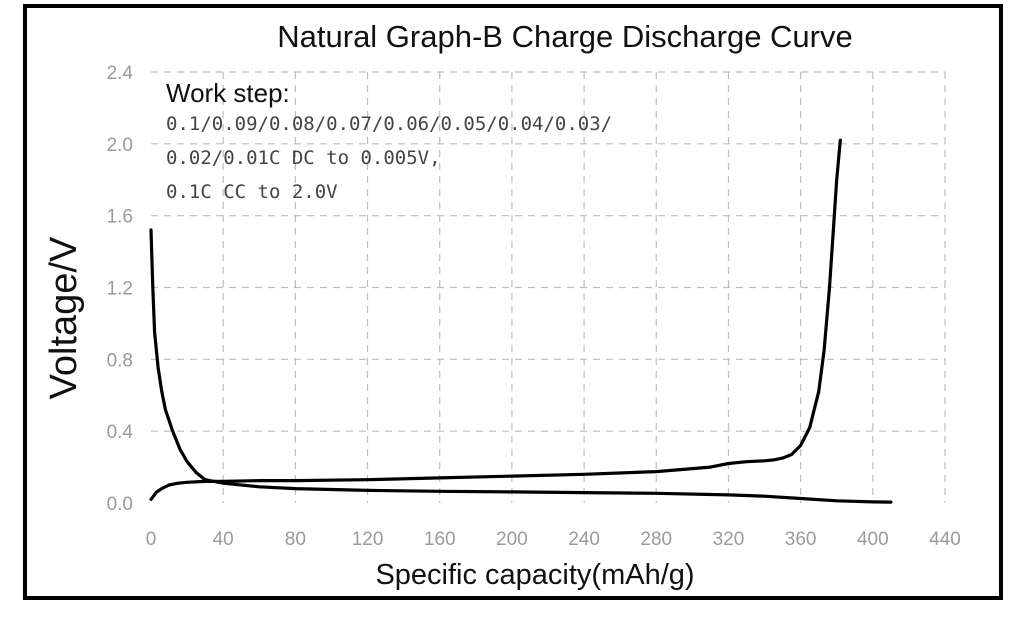  I want to click on x-tick-label: 360, so click(801, 539).